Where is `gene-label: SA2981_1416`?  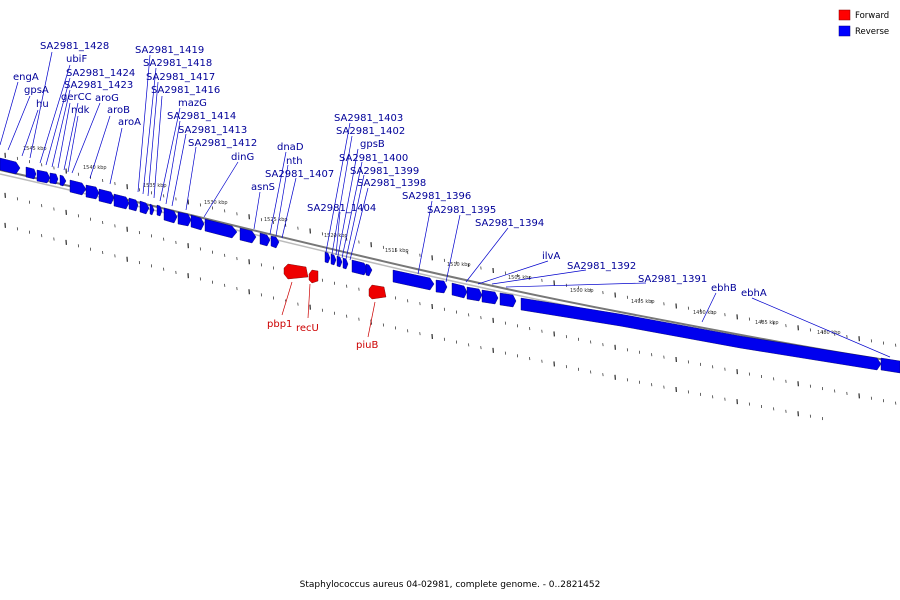
gene-label: SA2981_1416 is located at coordinates (185, 90).